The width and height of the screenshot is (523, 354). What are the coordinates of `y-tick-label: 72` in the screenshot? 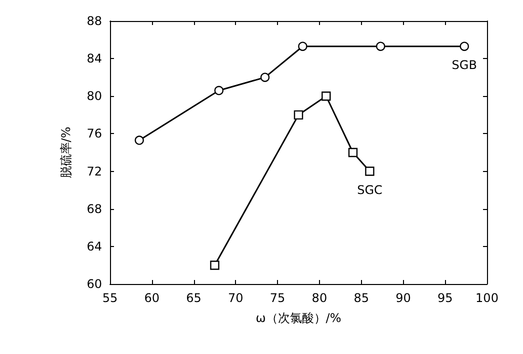 It's located at (94, 171).